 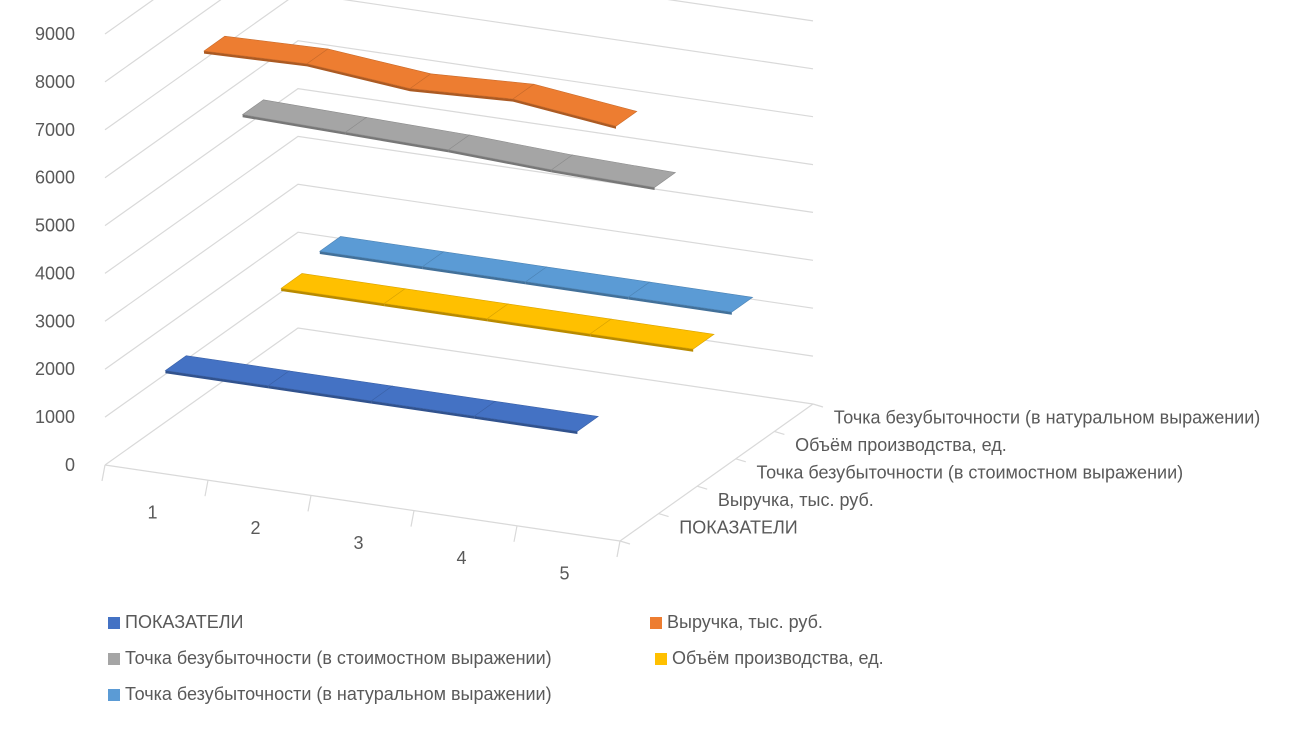 What do you see at coordinates (796, 500) in the screenshot?
I see `z-tick-label: Выручка, тыс. руб.` at bounding box center [796, 500].